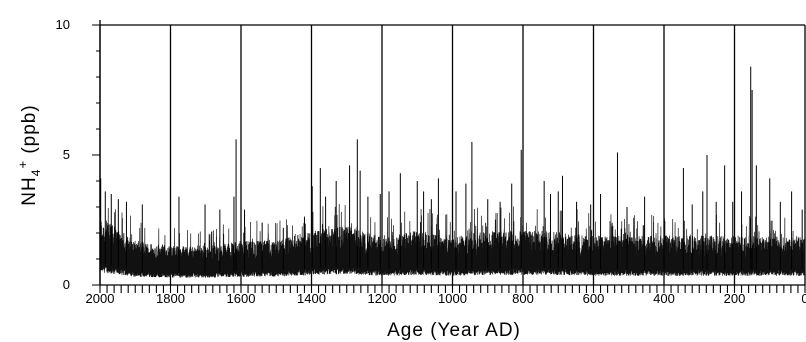 Image resolution: width=806 pixels, height=342 pixels. Describe the element at coordinates (170, 298) in the screenshot. I see `x-tick-label: 1800` at that location.